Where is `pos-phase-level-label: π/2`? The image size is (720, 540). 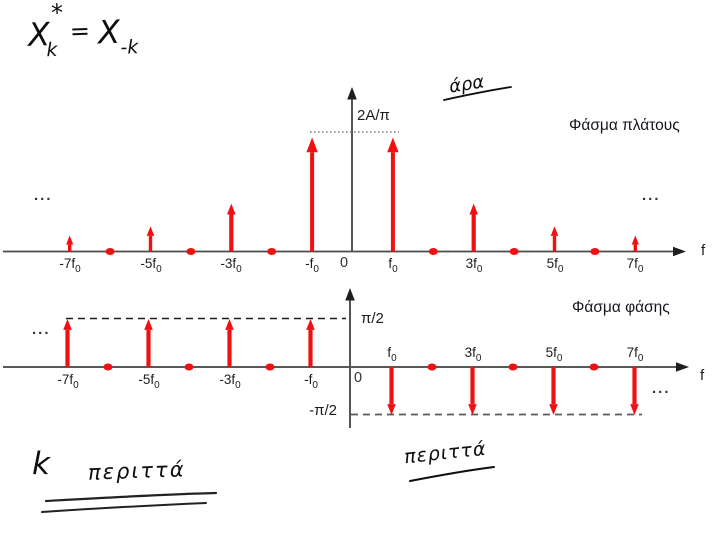 pos-phase-level-label: π/2 is located at coordinates (372, 318).